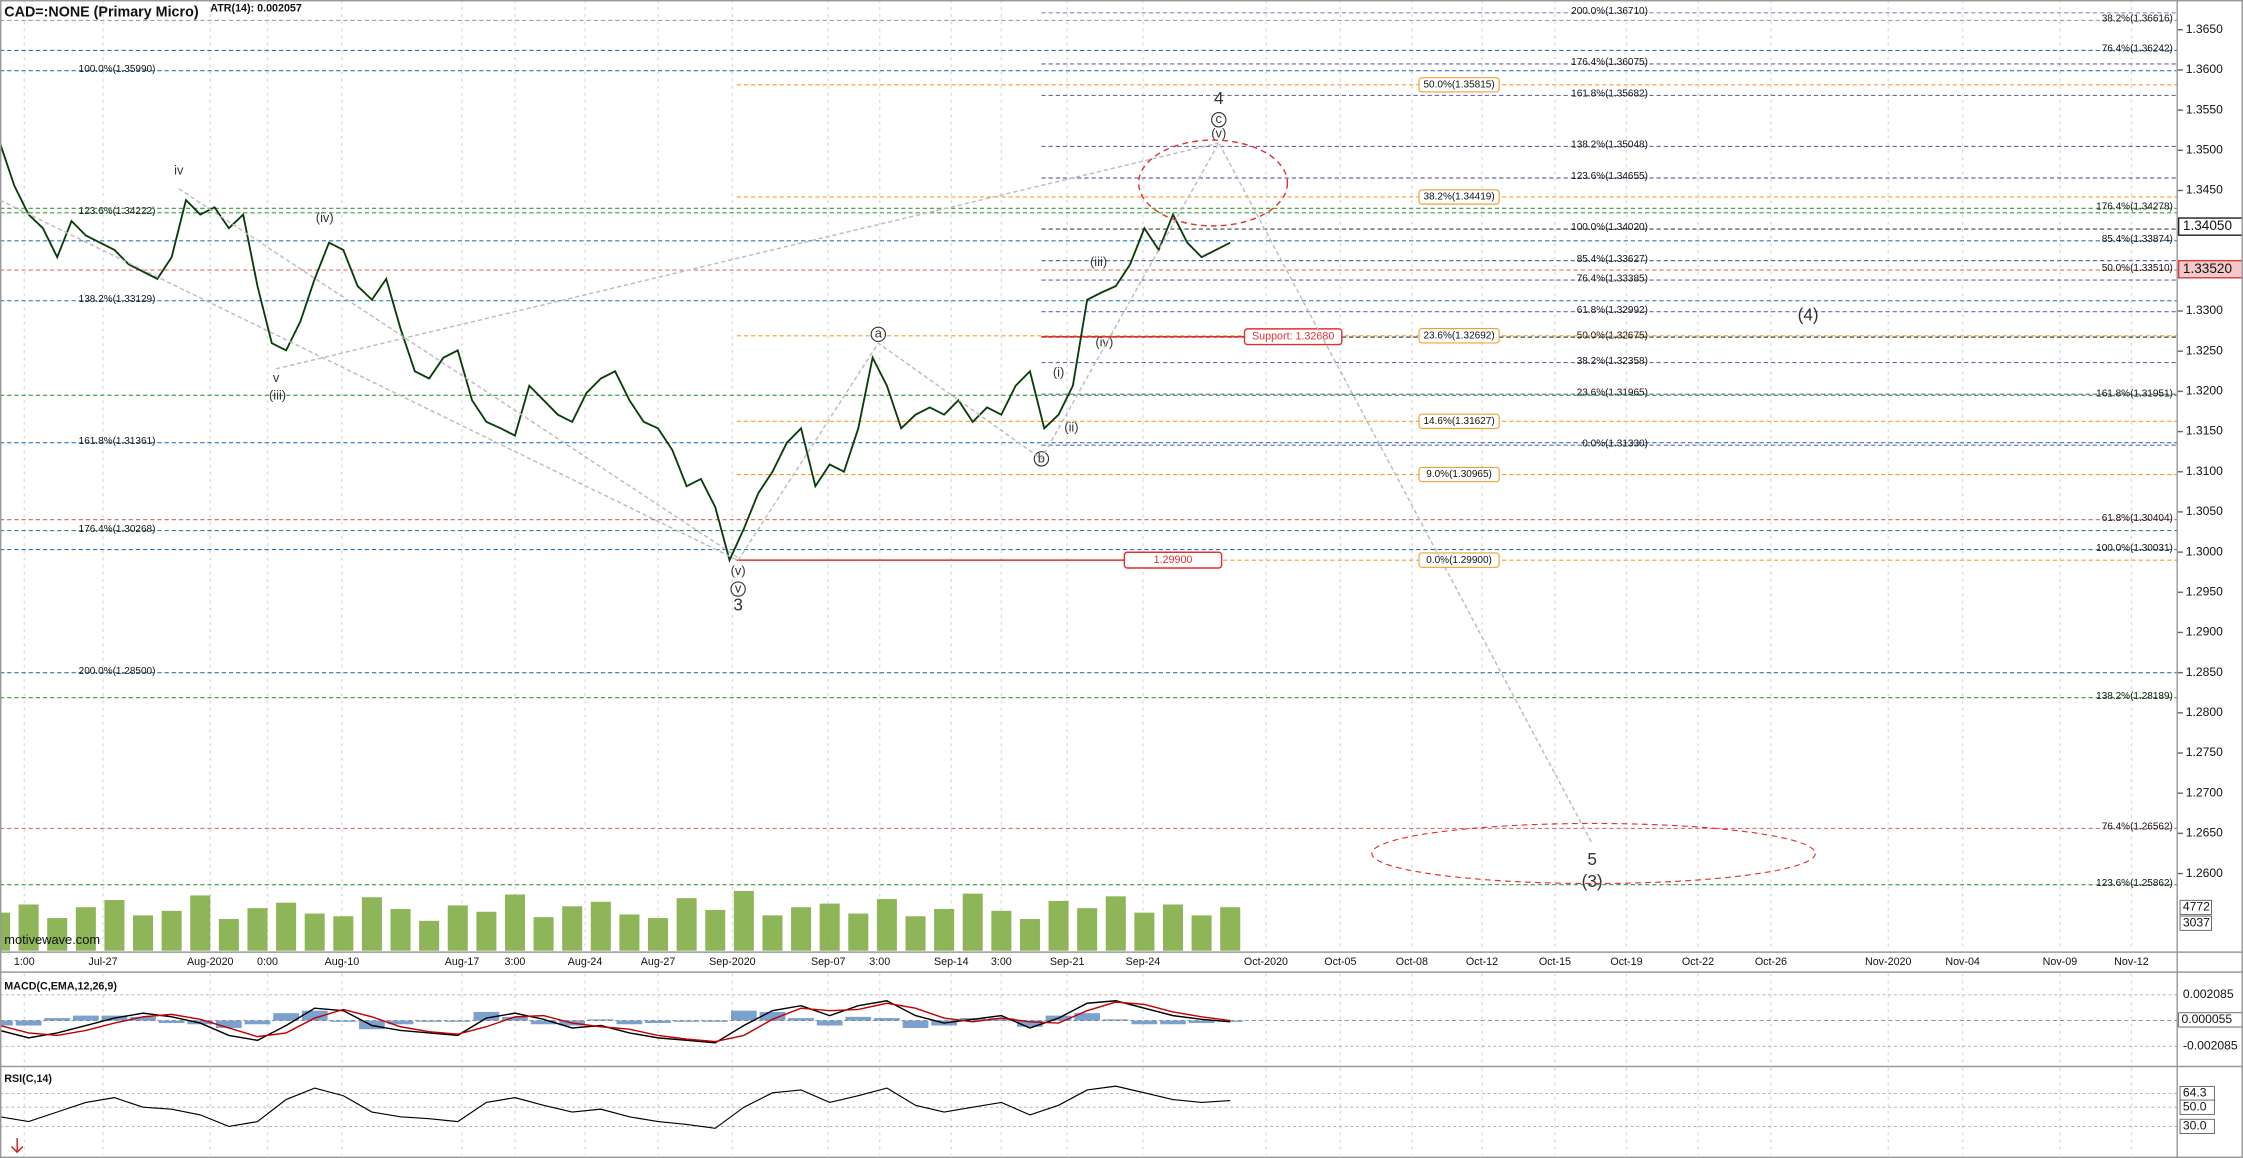  What do you see at coordinates (2137, 268) in the screenshot?
I see `fib-label: 50.0%(1.33510)` at bounding box center [2137, 268].